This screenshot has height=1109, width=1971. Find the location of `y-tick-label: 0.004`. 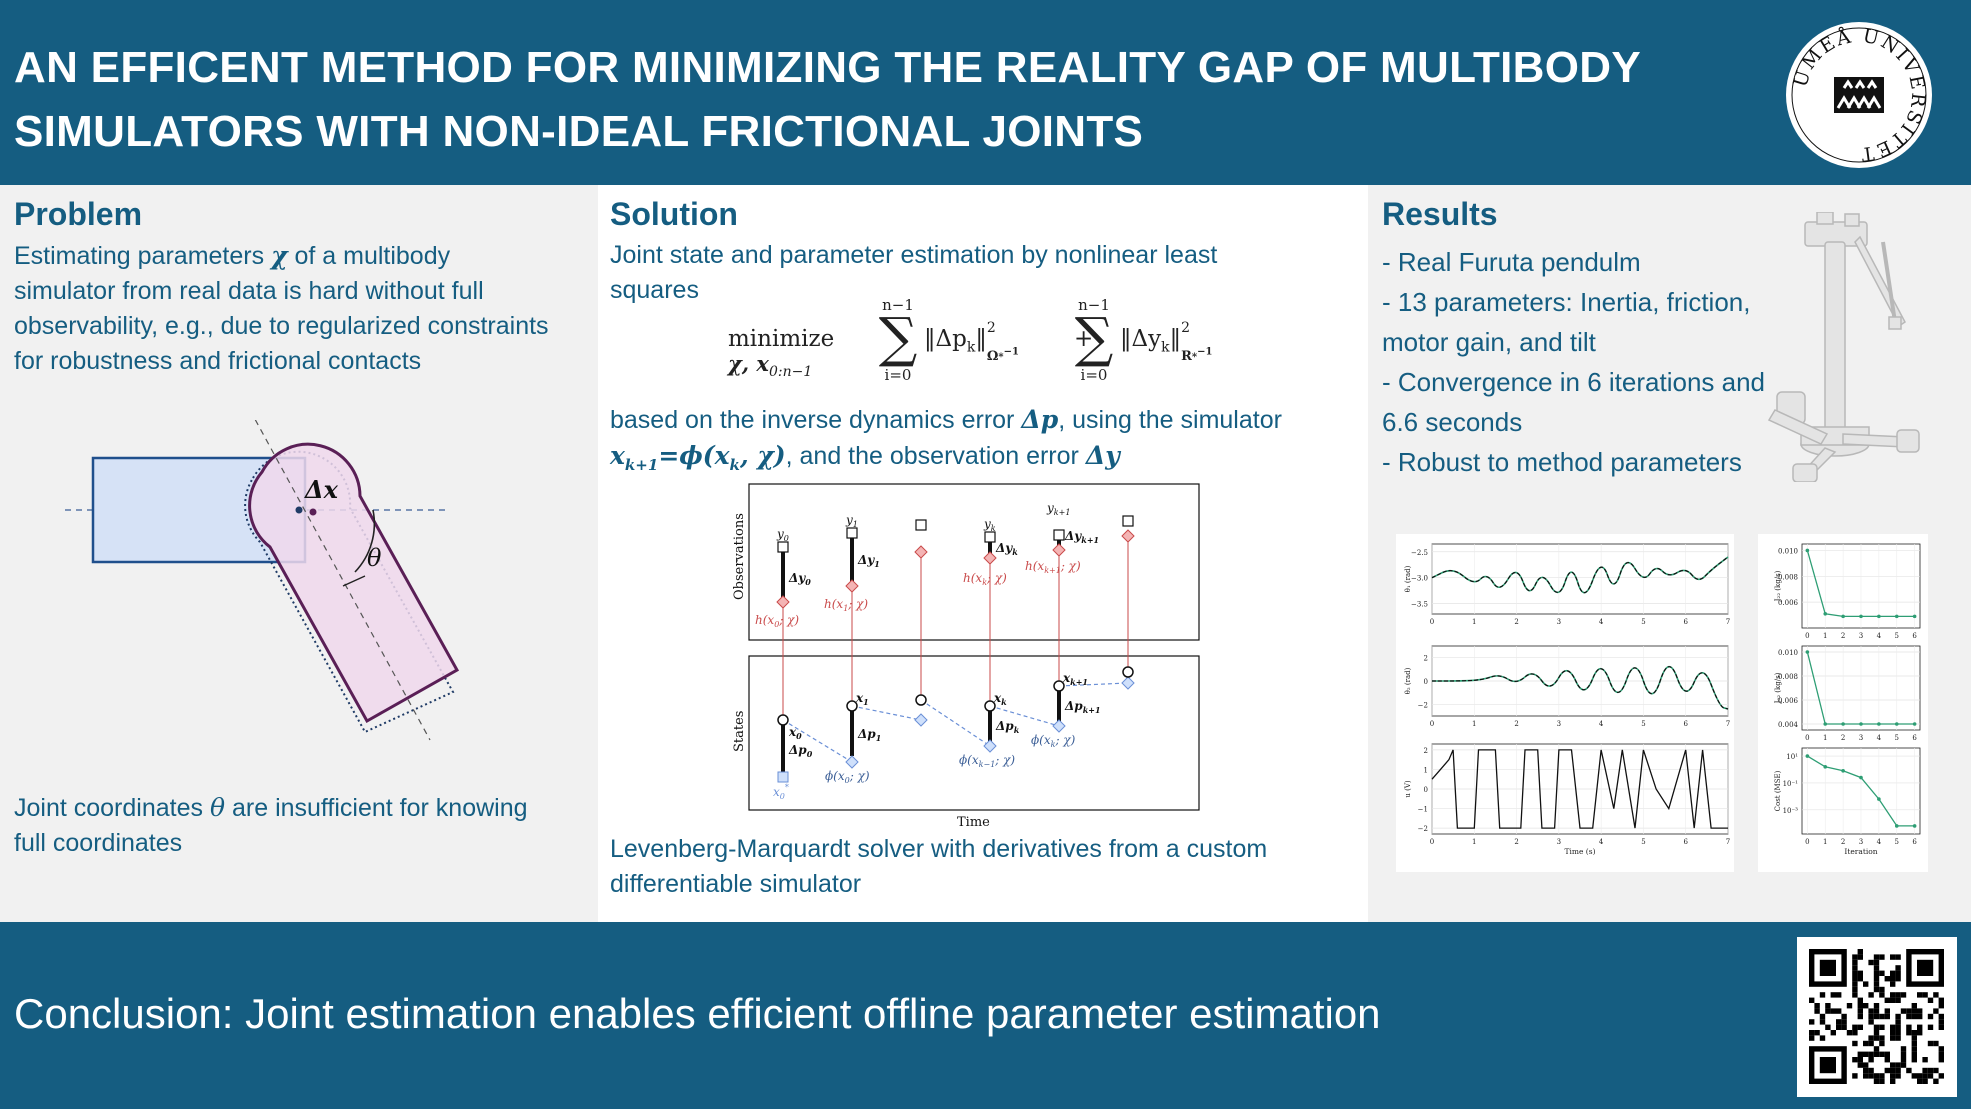

y-tick-label: 0.004 is located at coordinates (1788, 725).